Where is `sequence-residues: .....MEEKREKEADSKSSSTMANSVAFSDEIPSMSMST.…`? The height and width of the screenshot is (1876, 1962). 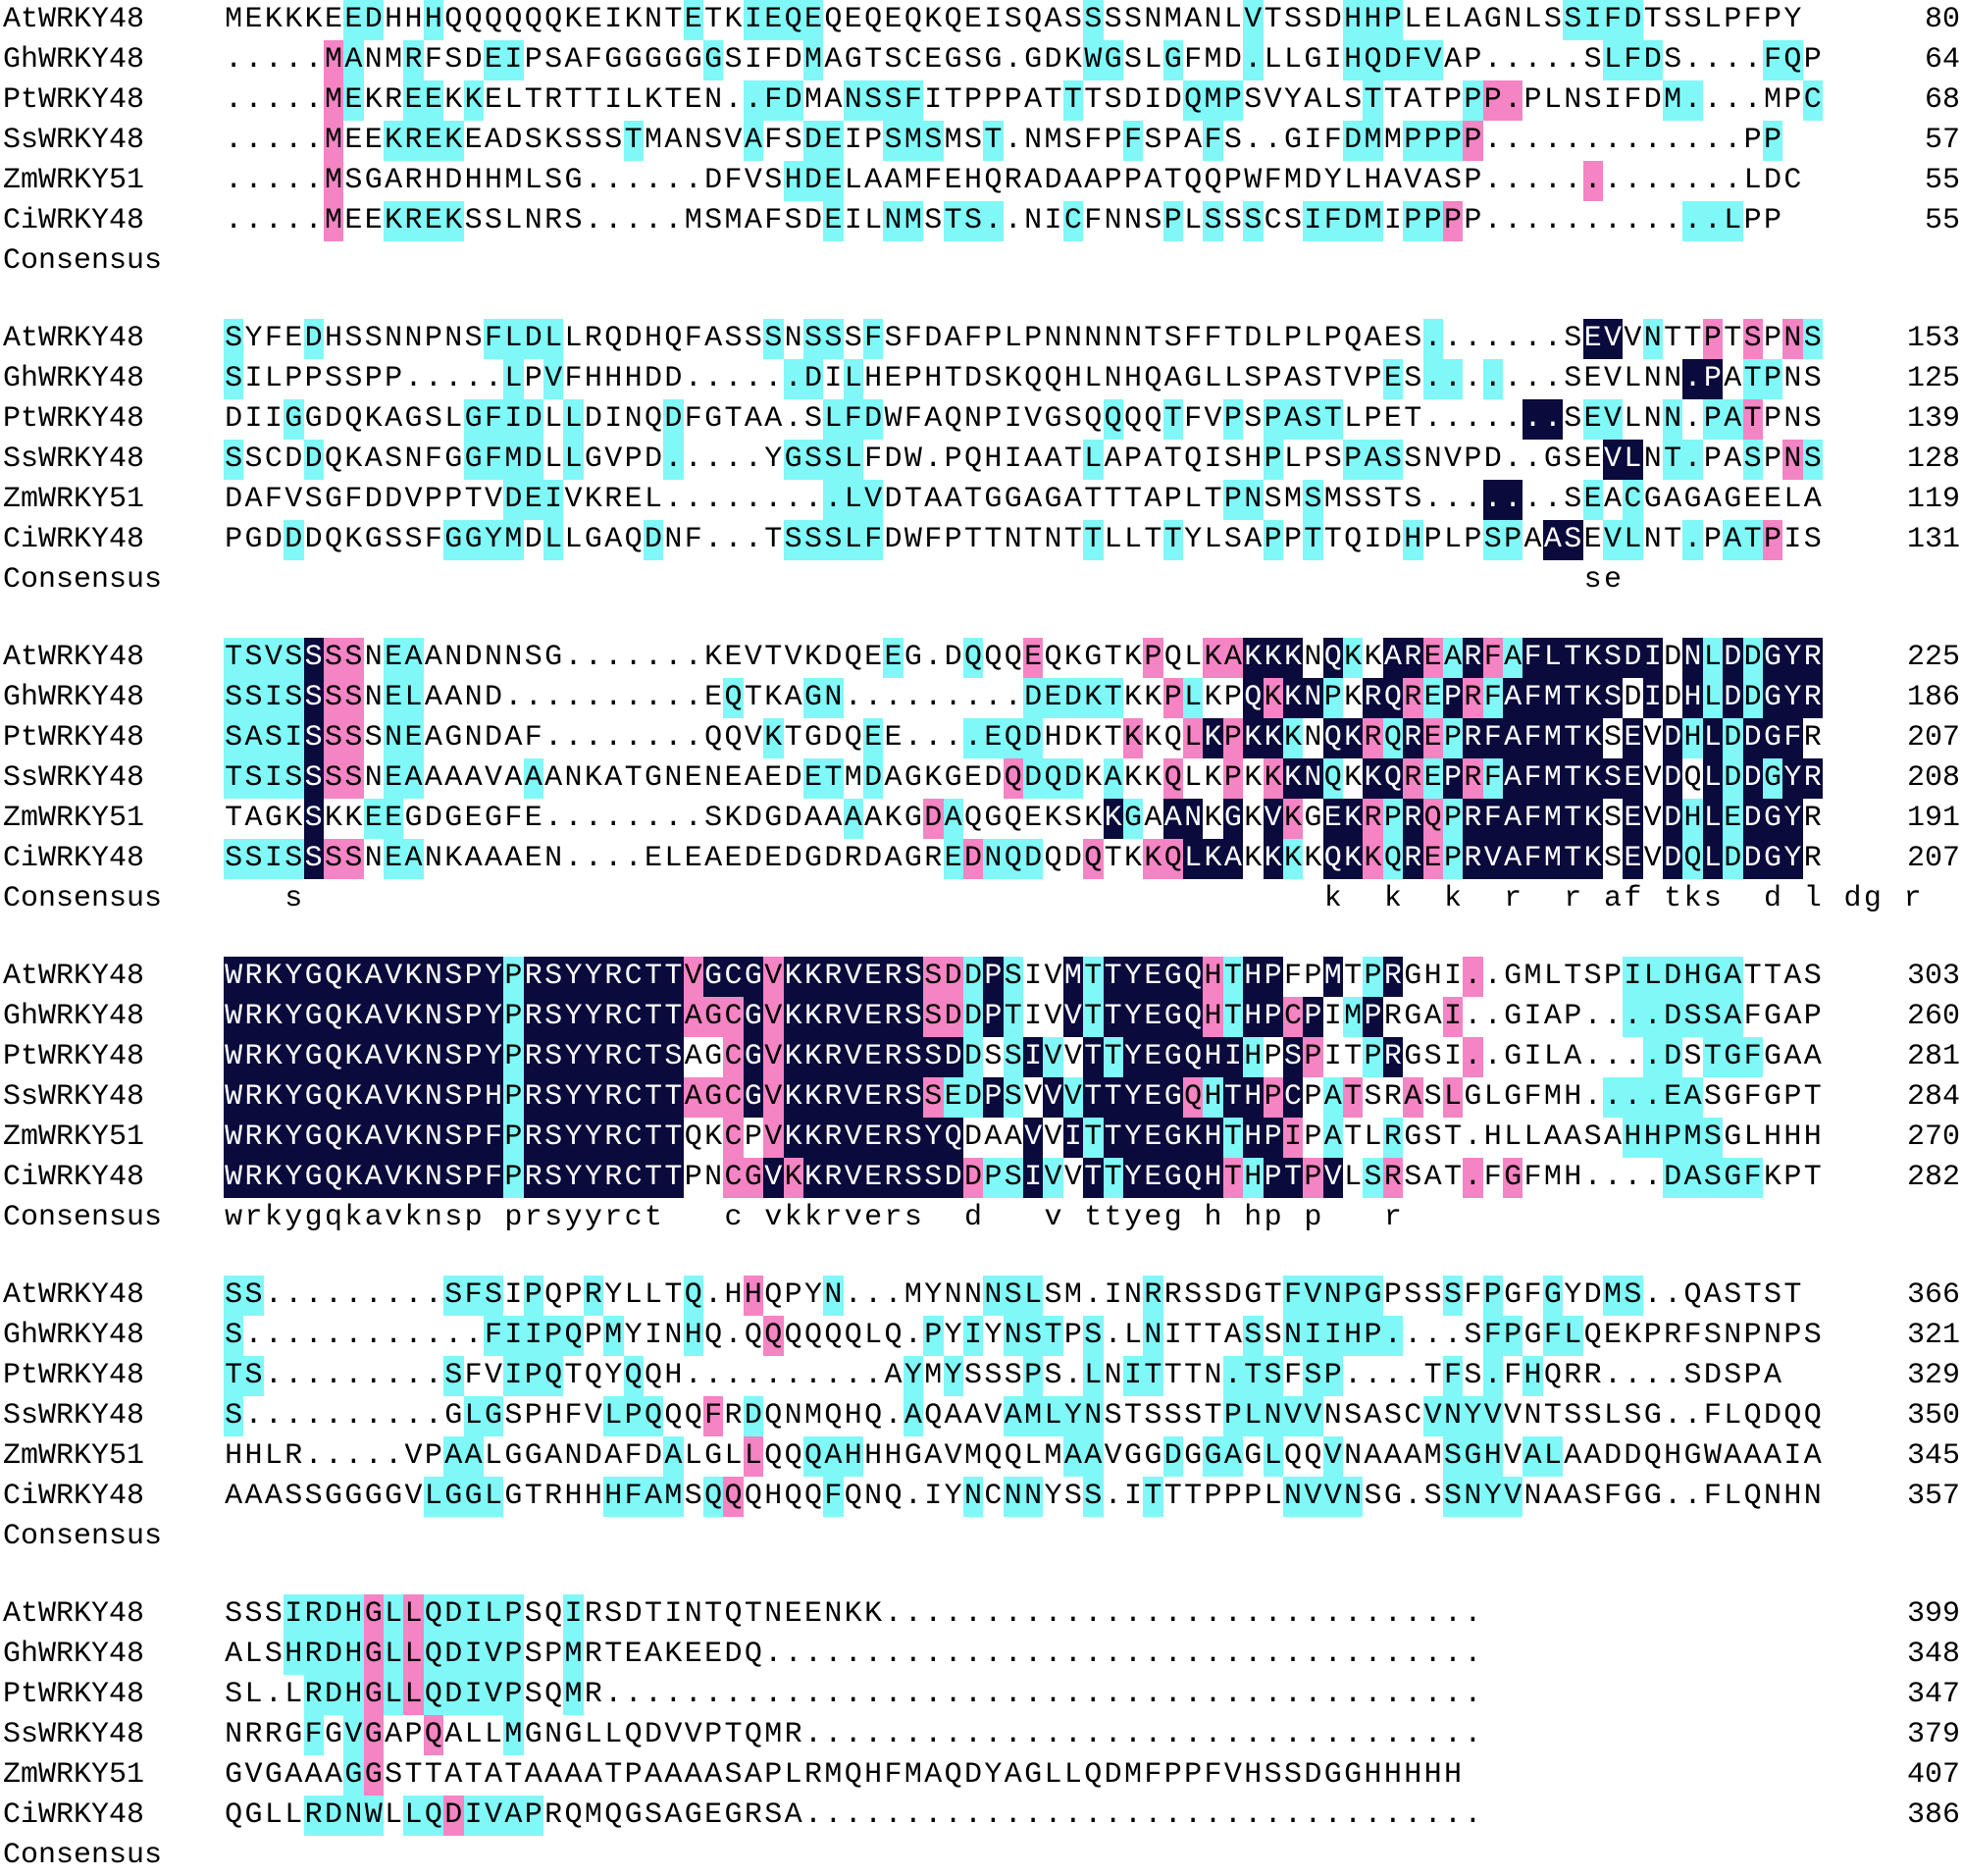 sequence-residues: .....MEEKREKEADSKSSSTMANSVAFSDEIPSMSMST.… is located at coordinates (1003, 141).